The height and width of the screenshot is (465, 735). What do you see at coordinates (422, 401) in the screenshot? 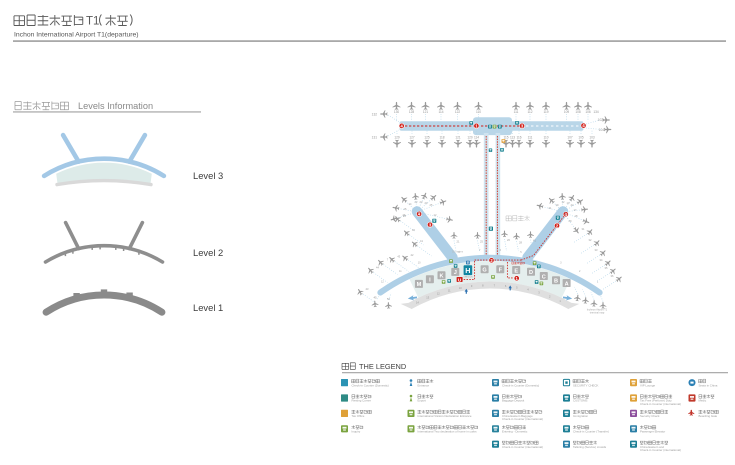
I see `svg-text: Export` at bounding box center [422, 401].